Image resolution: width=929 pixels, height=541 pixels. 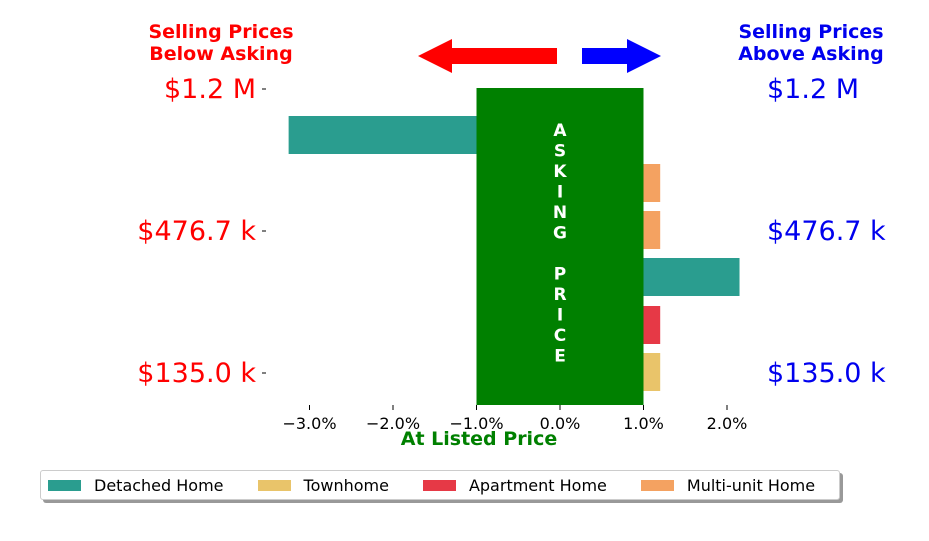 What do you see at coordinates (221, 54) in the screenshot?
I see `header-below-asking-line2: Below Asking` at bounding box center [221, 54].